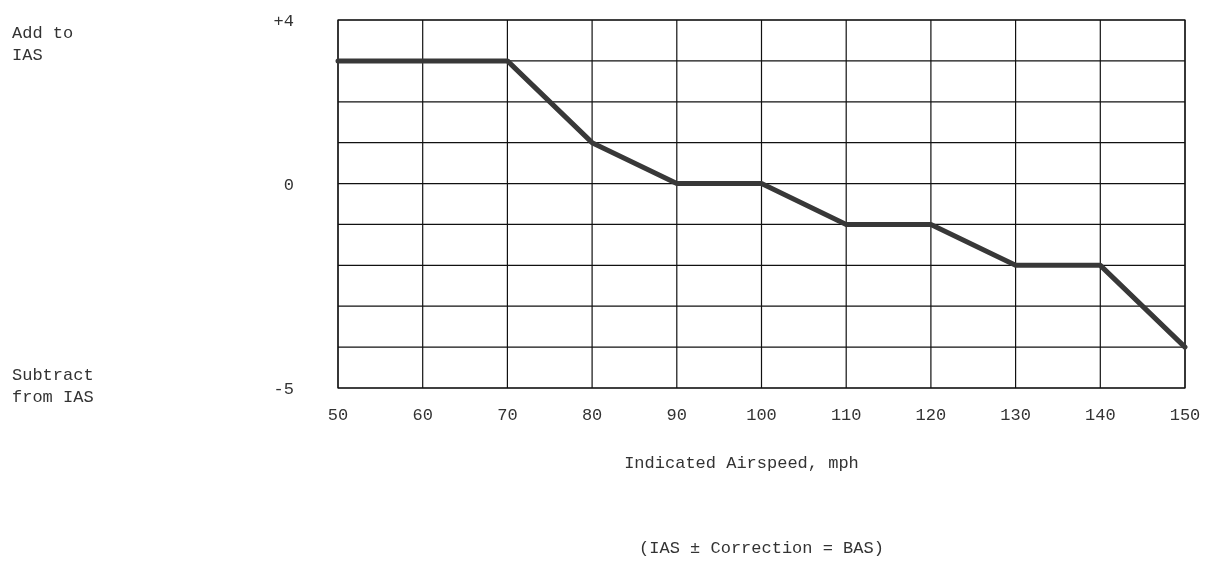 Image resolution: width=1212 pixels, height=576 pixels. I want to click on x-tick-label: 130, so click(1015, 415).